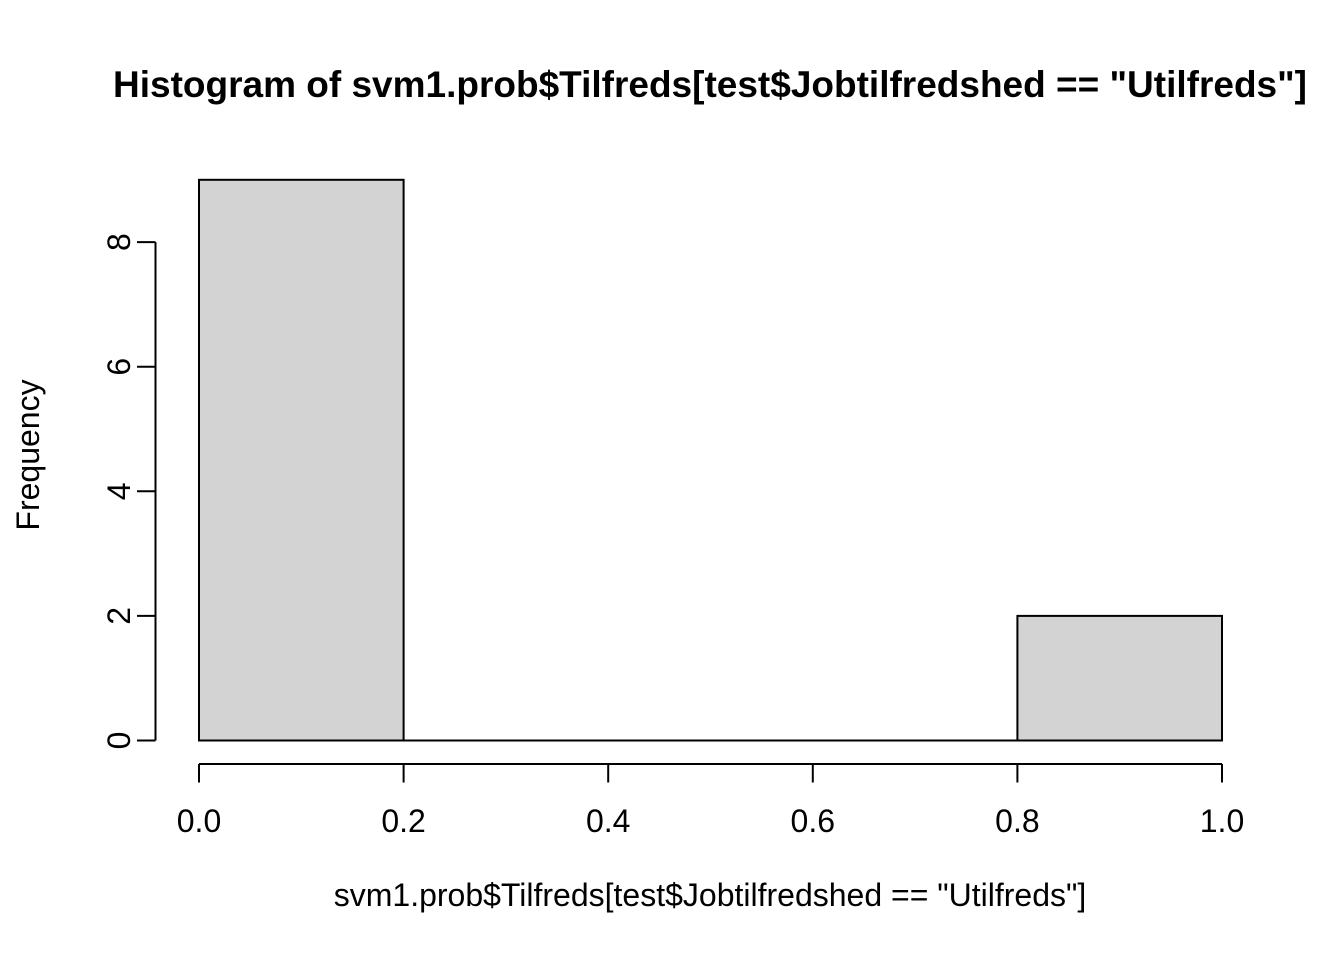 This screenshot has width=1344, height=960. What do you see at coordinates (119, 616) in the screenshot?
I see `y-tick-label: 2` at bounding box center [119, 616].